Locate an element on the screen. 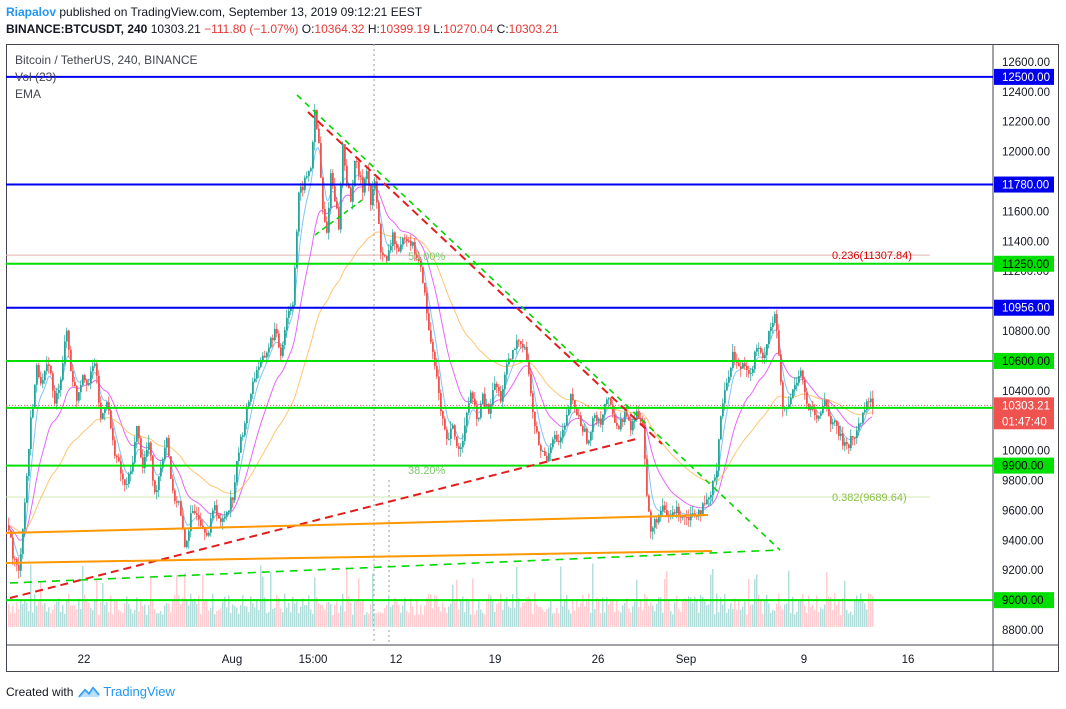 The width and height of the screenshot is (1066, 709). tradingview-brand: TradingView is located at coordinates (139, 691).